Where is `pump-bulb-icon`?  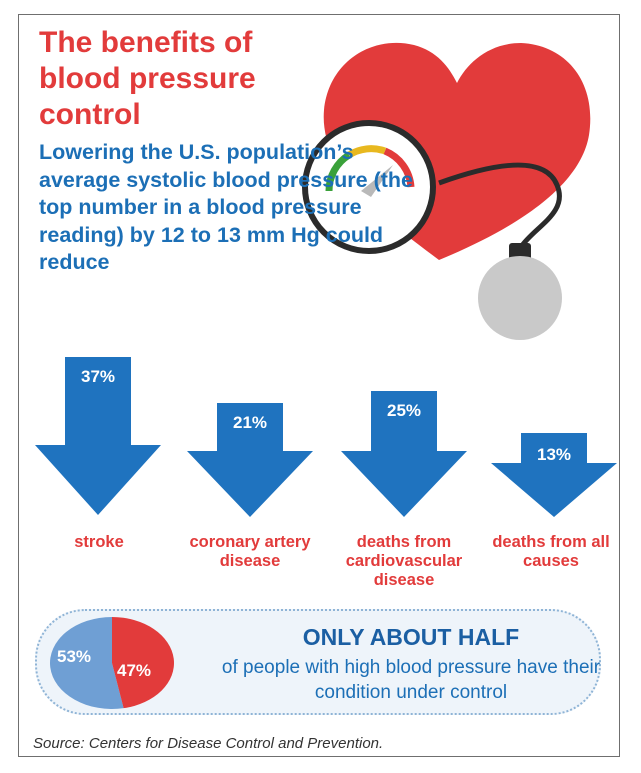 pump-bulb-icon is located at coordinates (520, 298).